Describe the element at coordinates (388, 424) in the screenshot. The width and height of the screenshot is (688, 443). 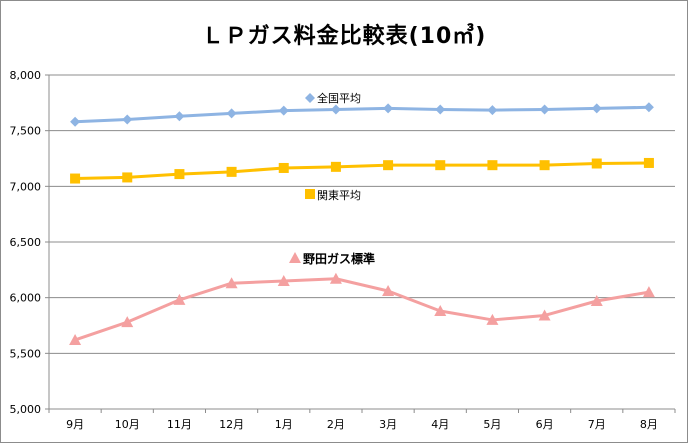
I see `x-tick-label: 3月` at that location.